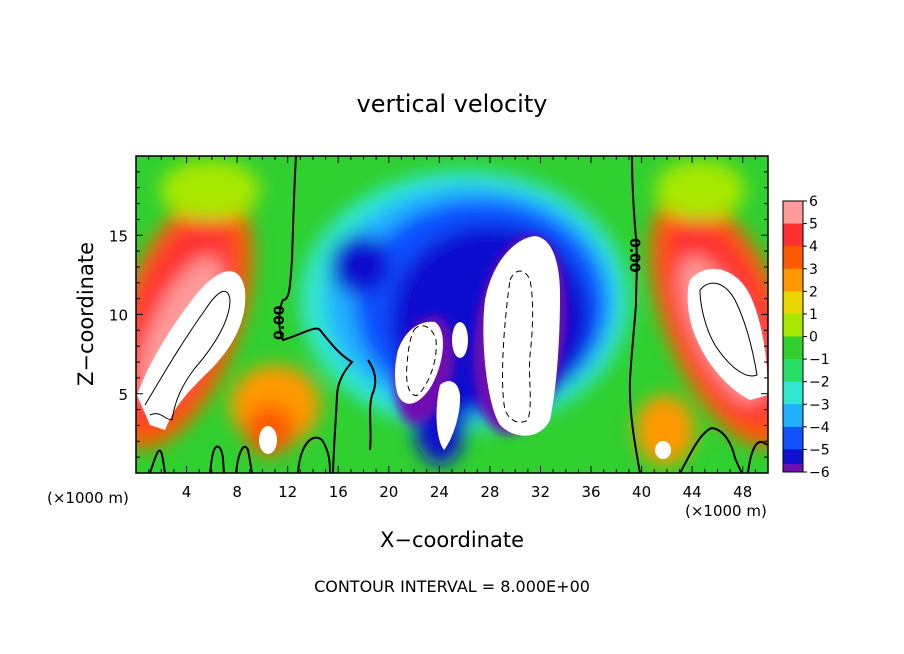 This screenshot has width=904, height=654. I want to click on x-tick-label: 44, so click(692, 492).